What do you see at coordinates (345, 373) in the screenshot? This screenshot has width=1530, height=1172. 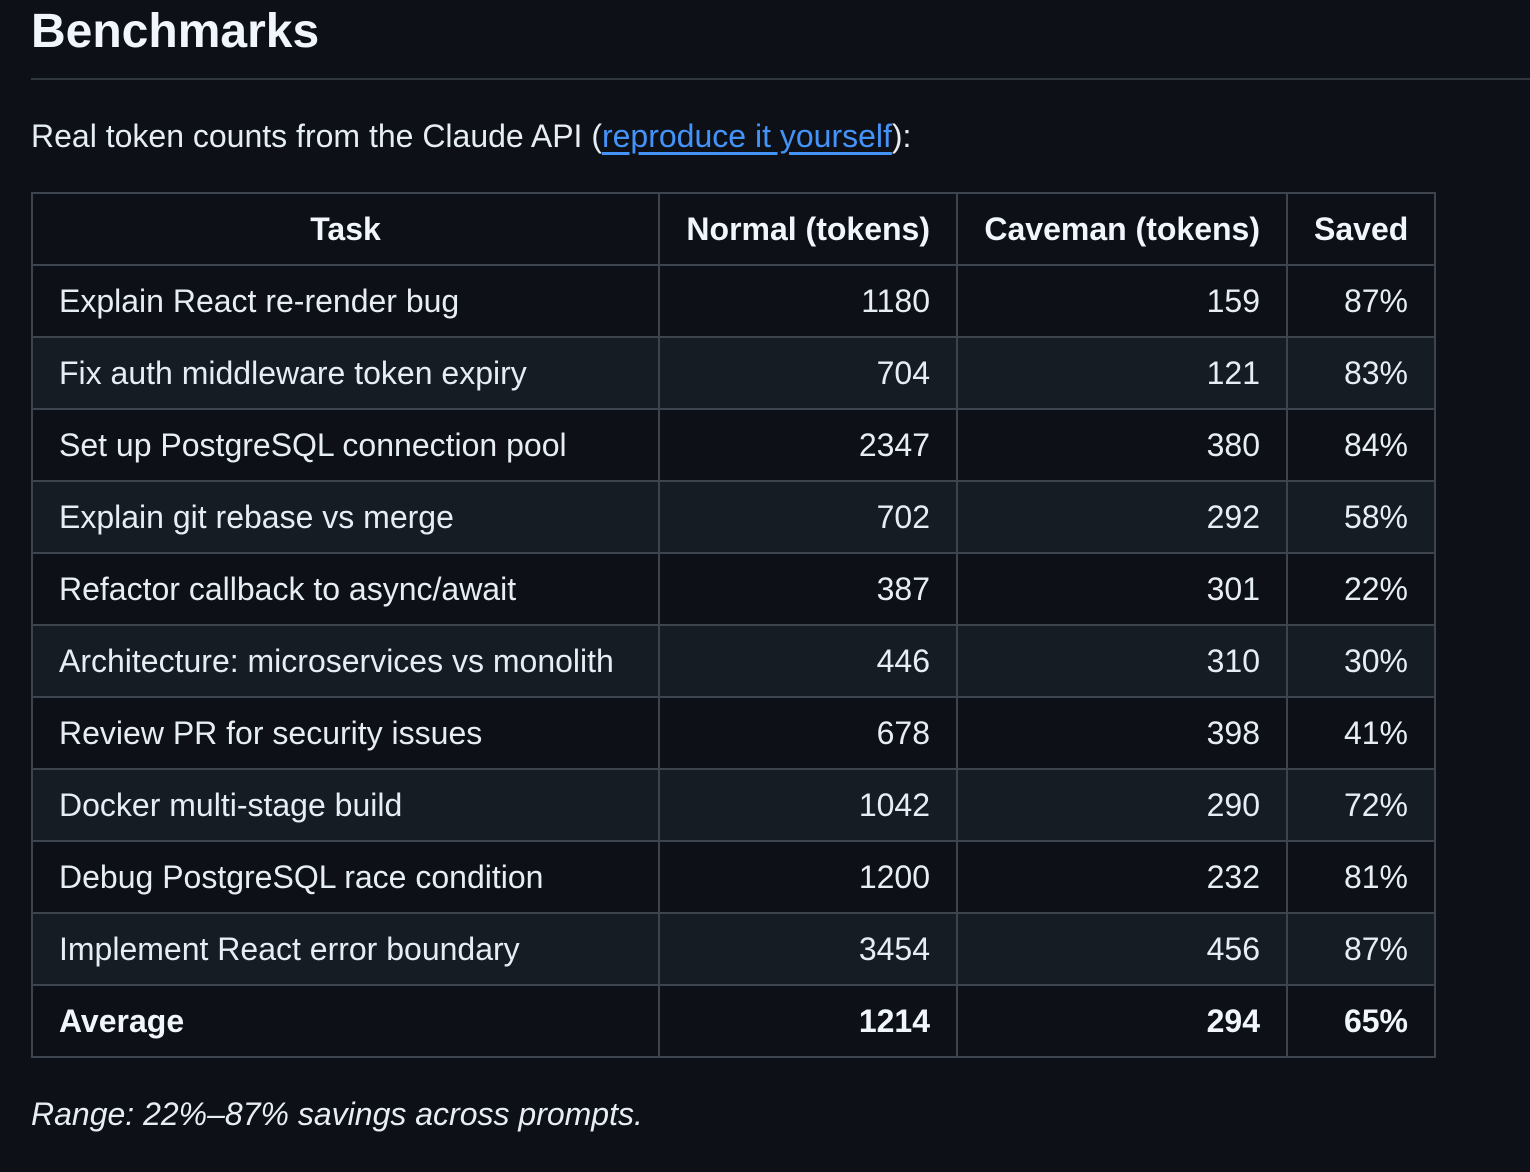 I see `task-cell: Fix auth middleware token expiry` at bounding box center [345, 373].